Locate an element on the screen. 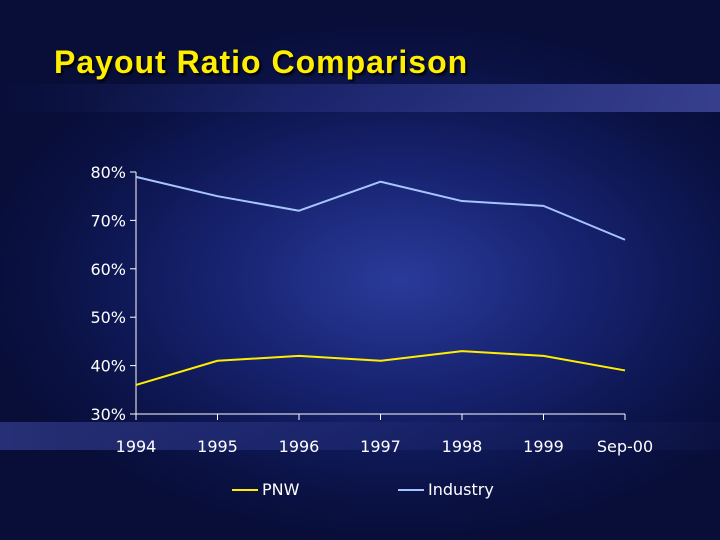 This screenshot has height=540, width=720. x-tick-label: 1999 is located at coordinates (543, 446).